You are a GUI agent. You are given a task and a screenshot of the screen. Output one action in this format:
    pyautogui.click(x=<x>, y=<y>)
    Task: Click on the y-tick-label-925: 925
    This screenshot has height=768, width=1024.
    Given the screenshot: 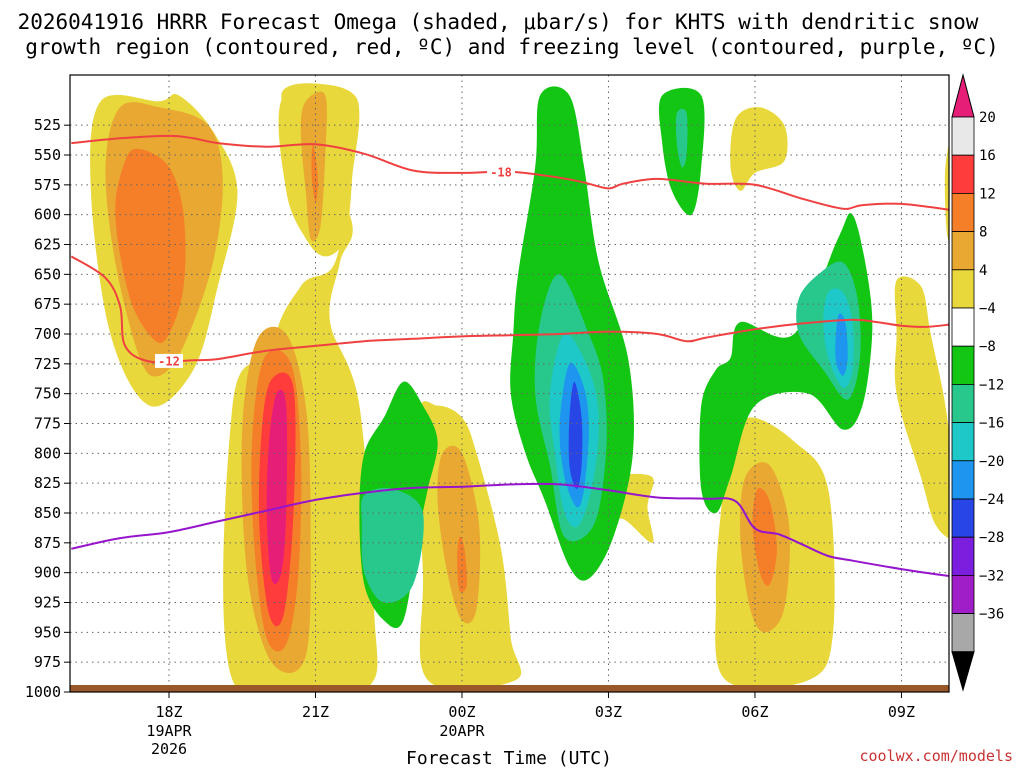 What is the action you would take?
    pyautogui.click(x=47, y=603)
    